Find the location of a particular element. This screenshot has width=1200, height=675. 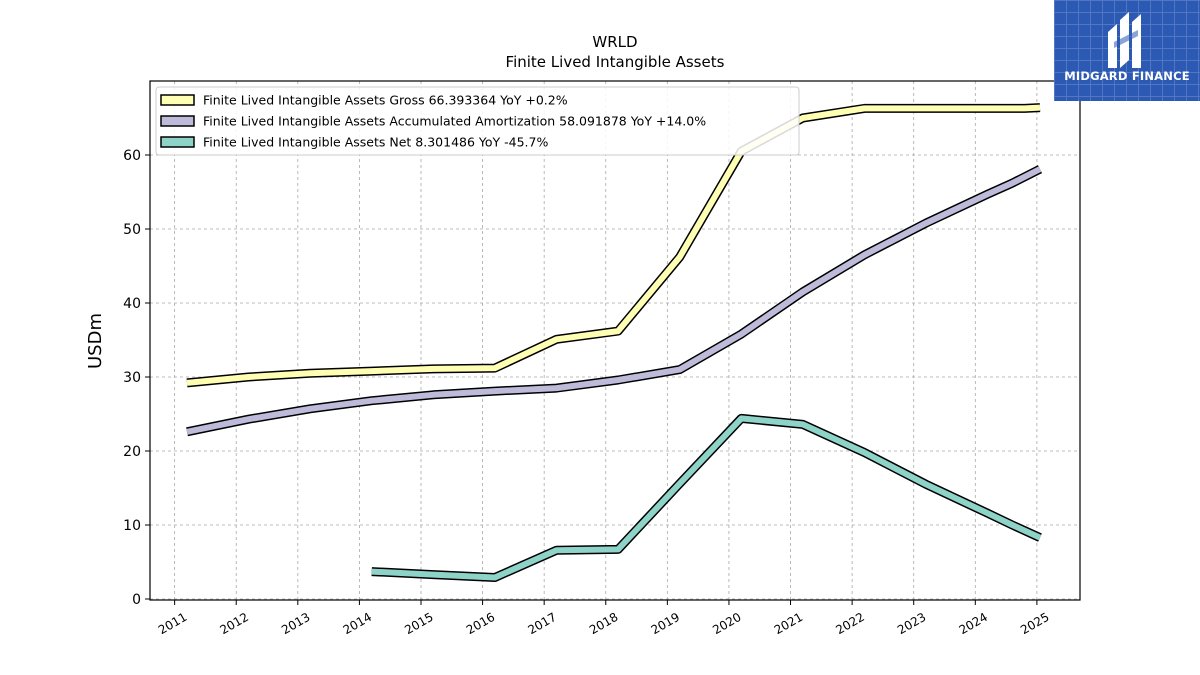

x-tick-label: 2018 is located at coordinates (603, 623).